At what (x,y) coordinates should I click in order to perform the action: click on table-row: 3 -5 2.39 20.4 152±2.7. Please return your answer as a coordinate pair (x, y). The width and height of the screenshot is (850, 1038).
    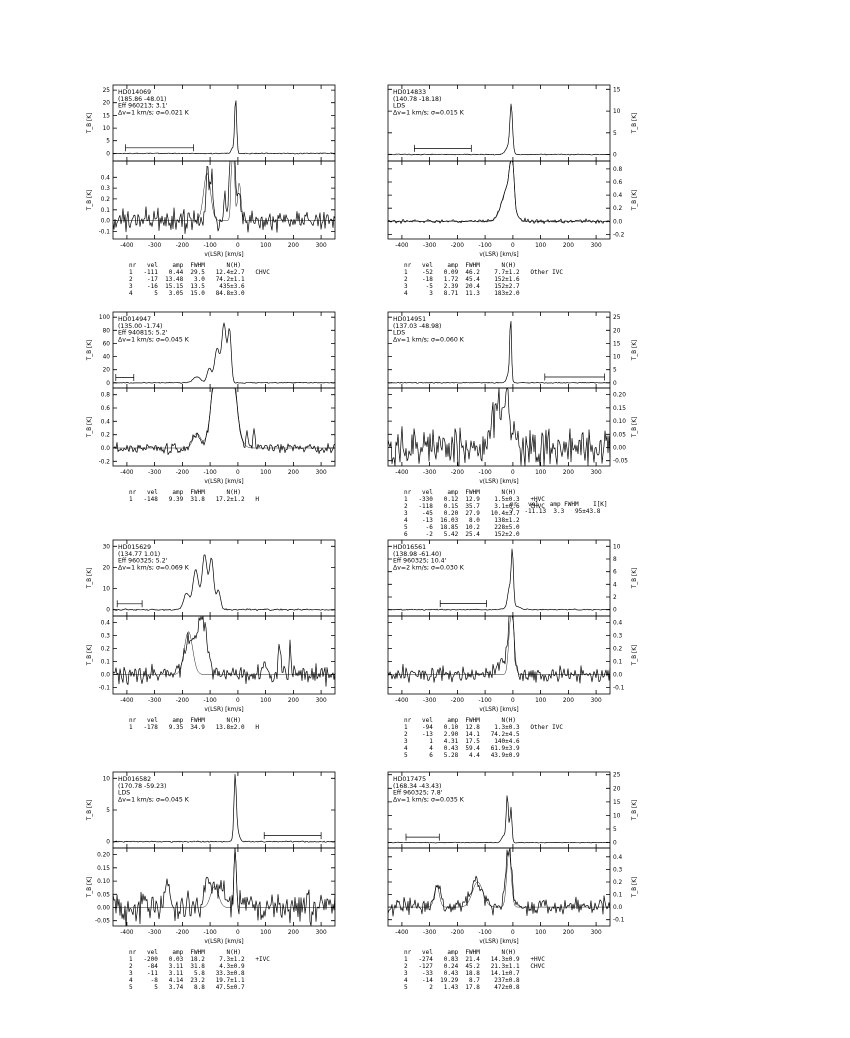
    Looking at the image, I should click on (462, 286).